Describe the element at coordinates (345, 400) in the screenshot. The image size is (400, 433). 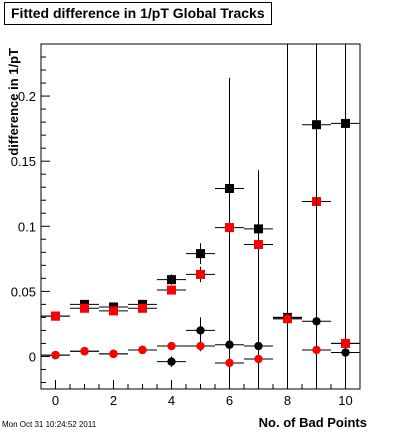
I see `x-tick-label: 10` at that location.